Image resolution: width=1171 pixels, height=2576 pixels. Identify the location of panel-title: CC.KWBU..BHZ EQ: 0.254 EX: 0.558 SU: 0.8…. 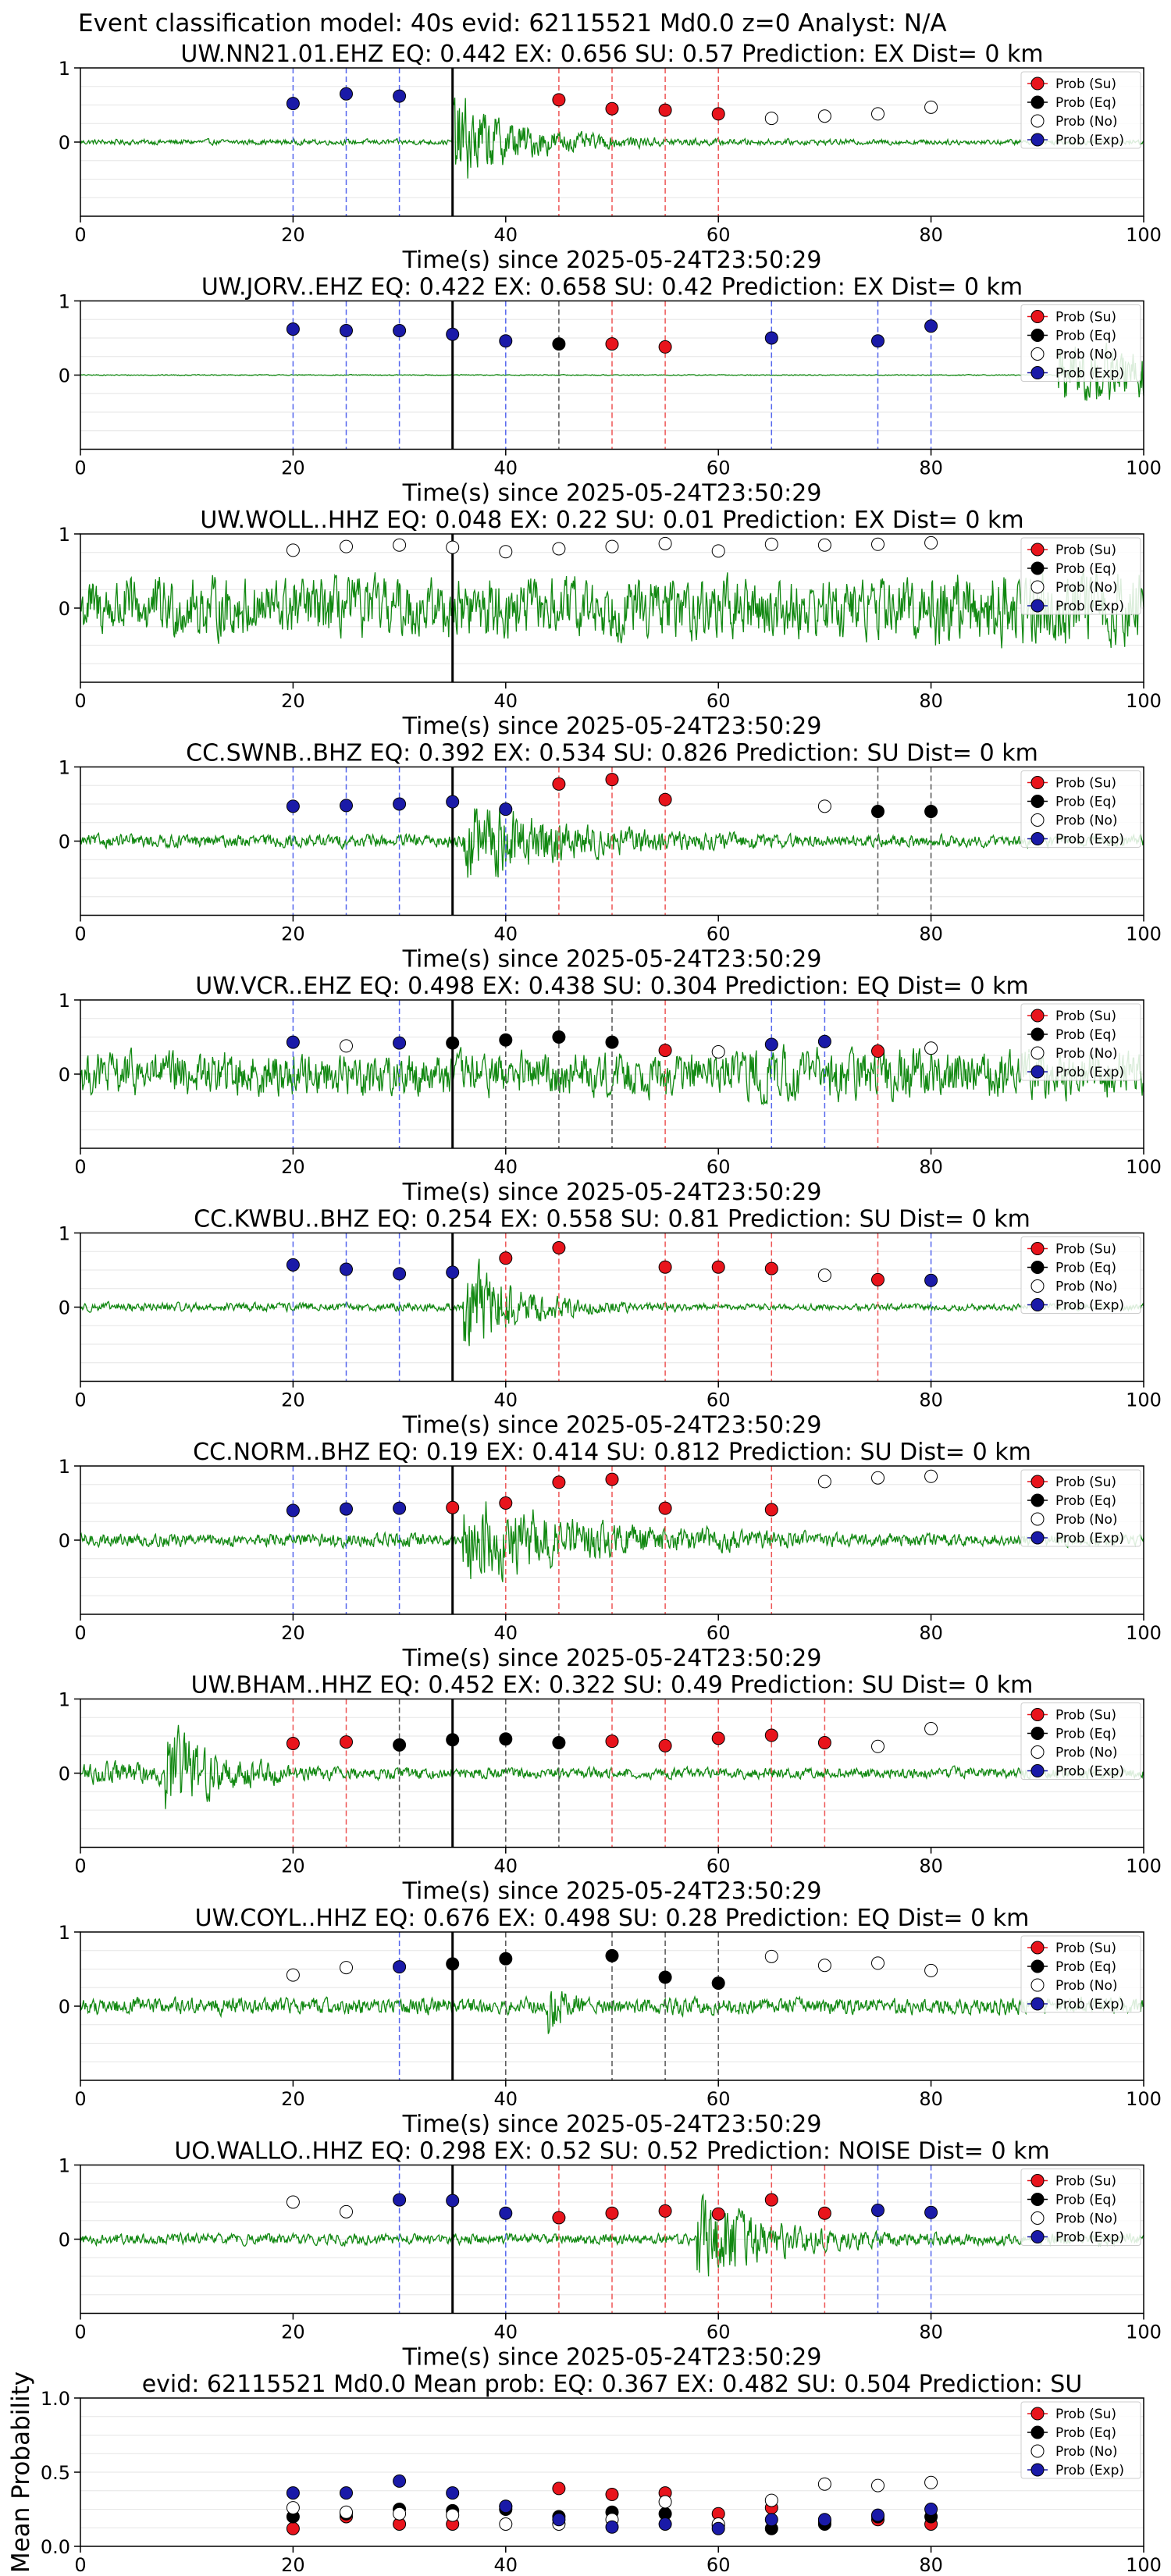
(612, 1219).